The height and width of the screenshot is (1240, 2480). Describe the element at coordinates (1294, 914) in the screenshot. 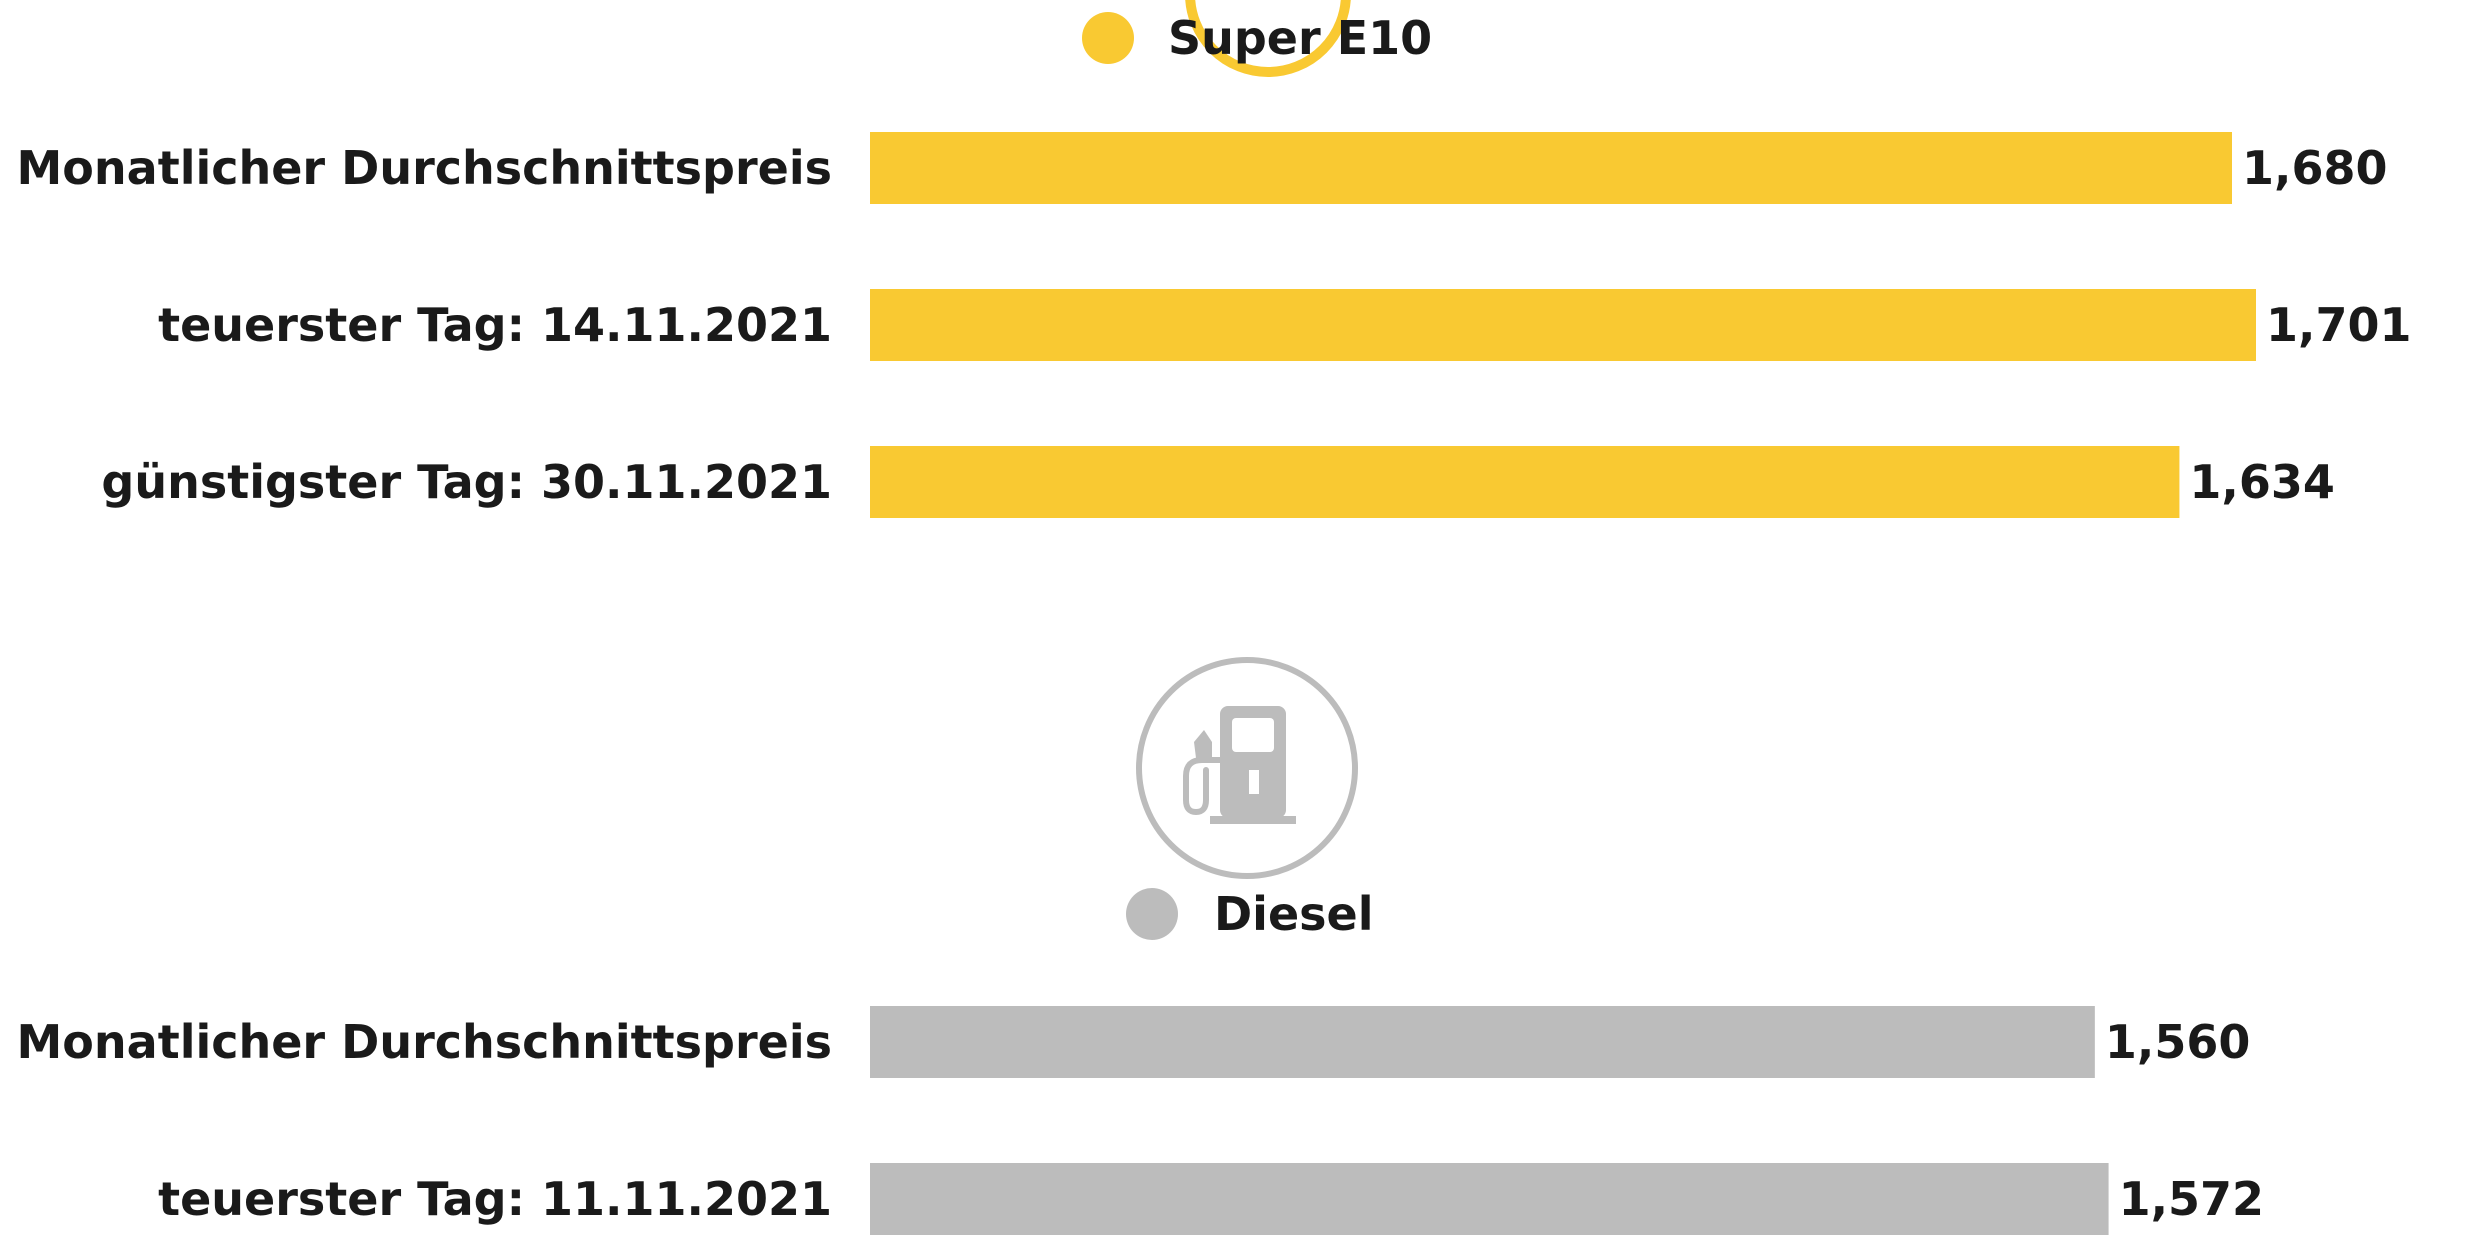

I see `legend-label: Diesel` at that location.